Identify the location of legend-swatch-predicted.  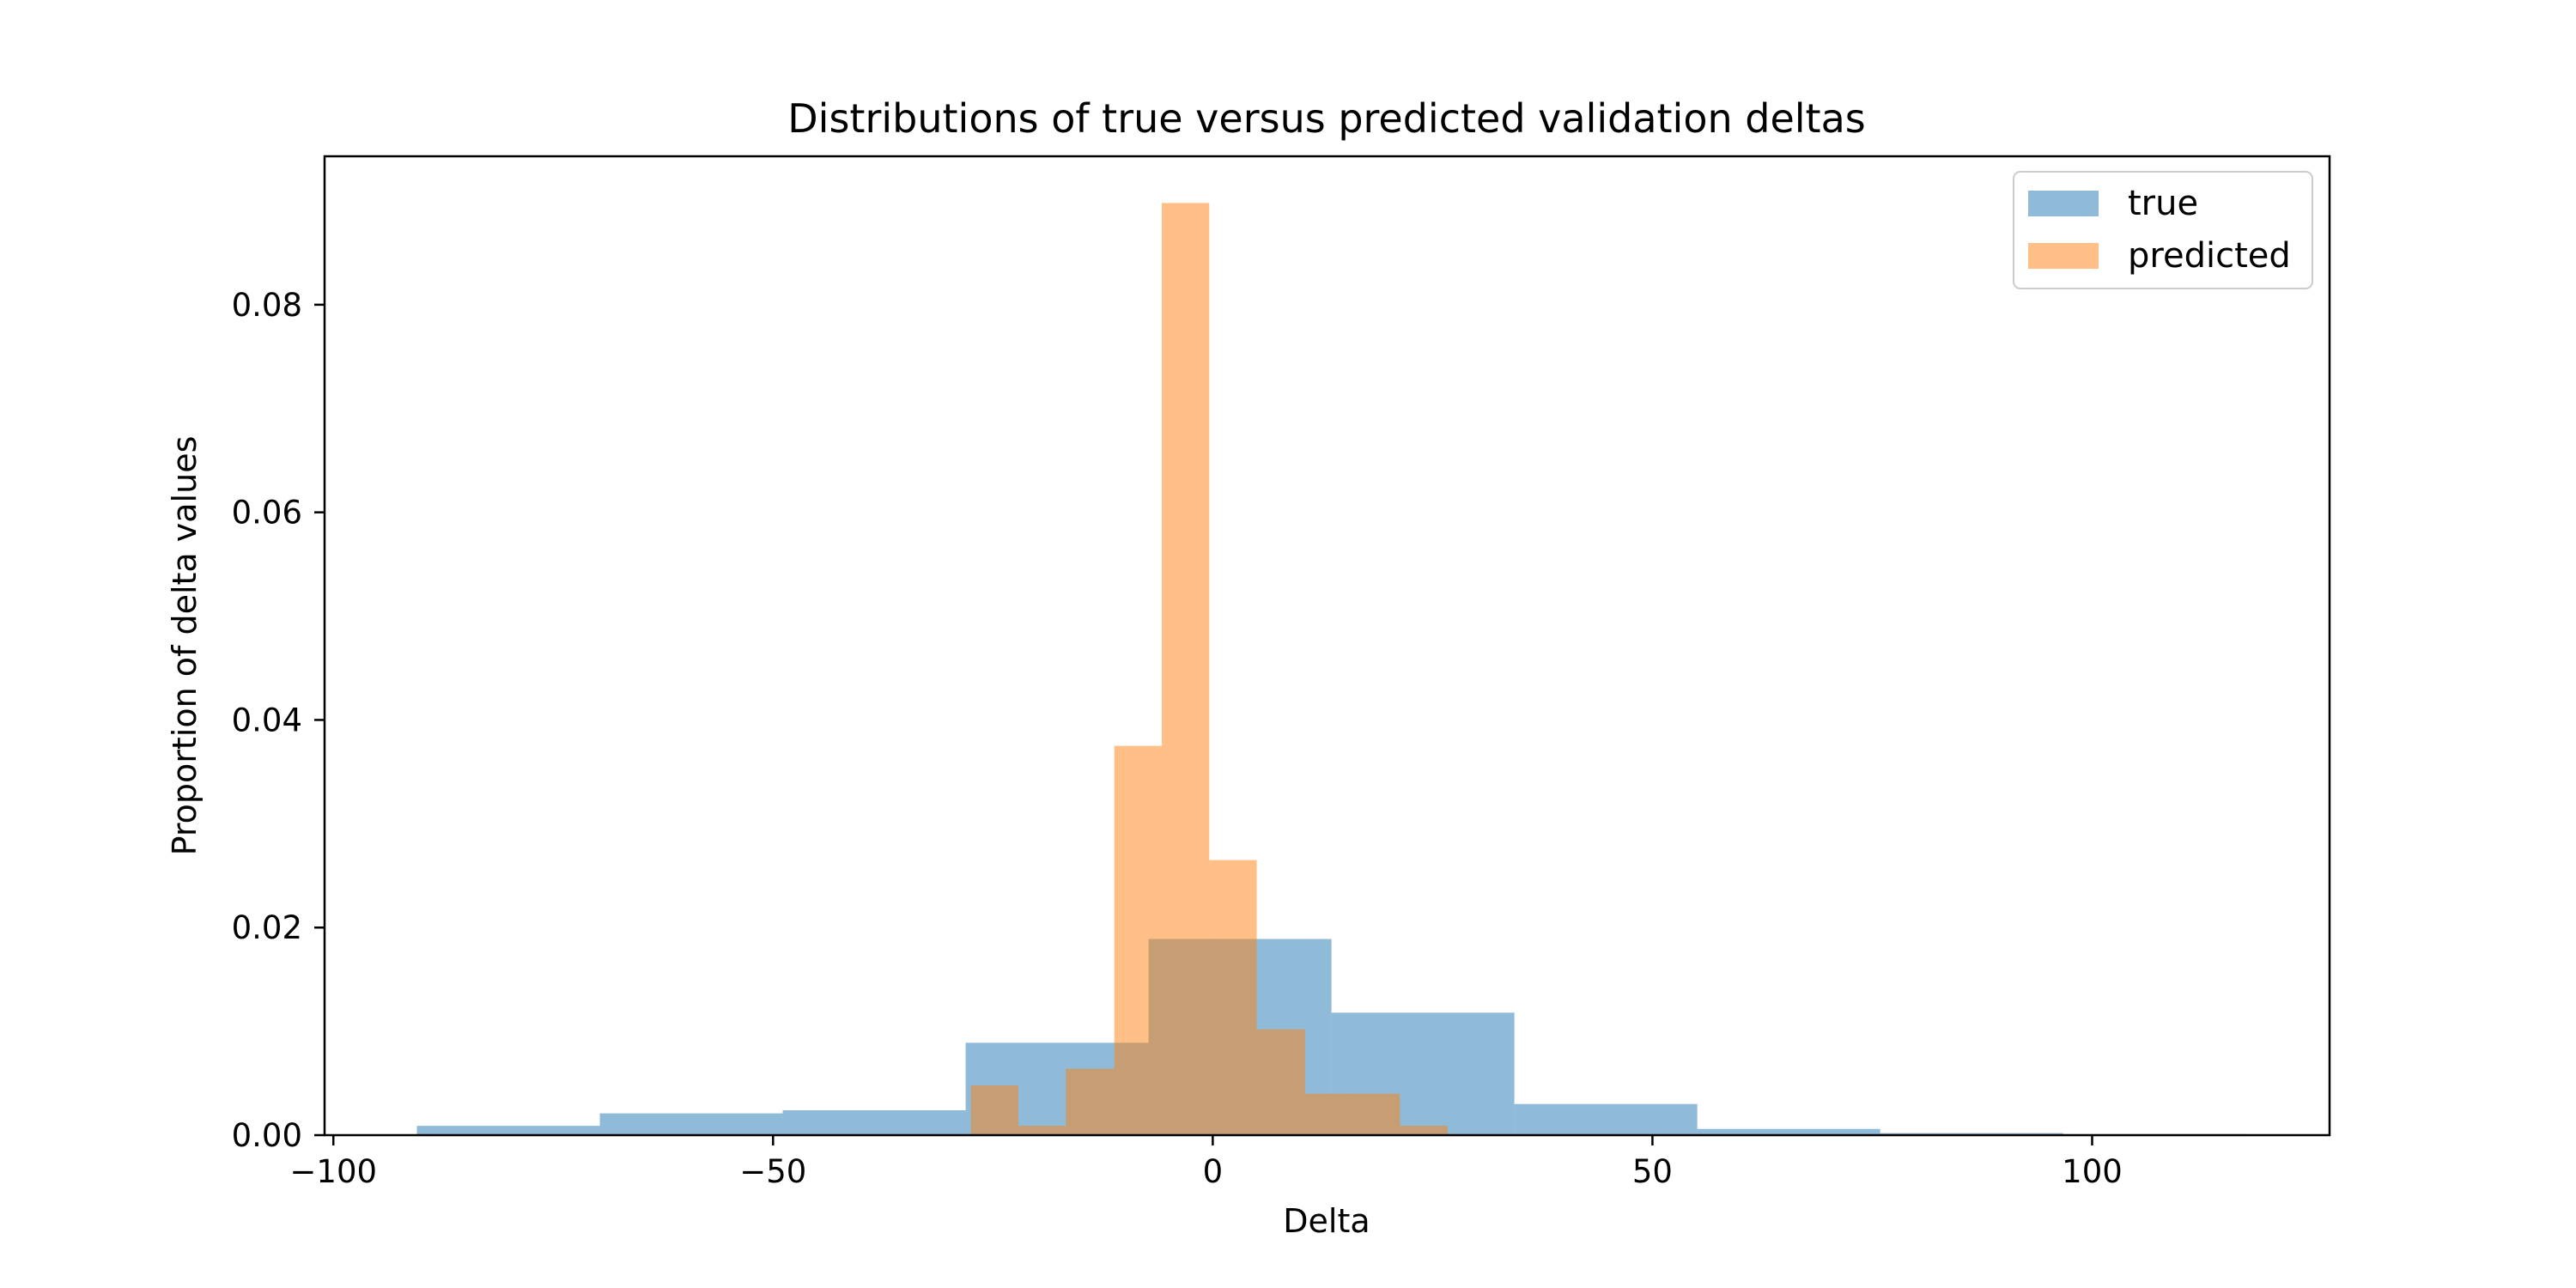
(2063, 256).